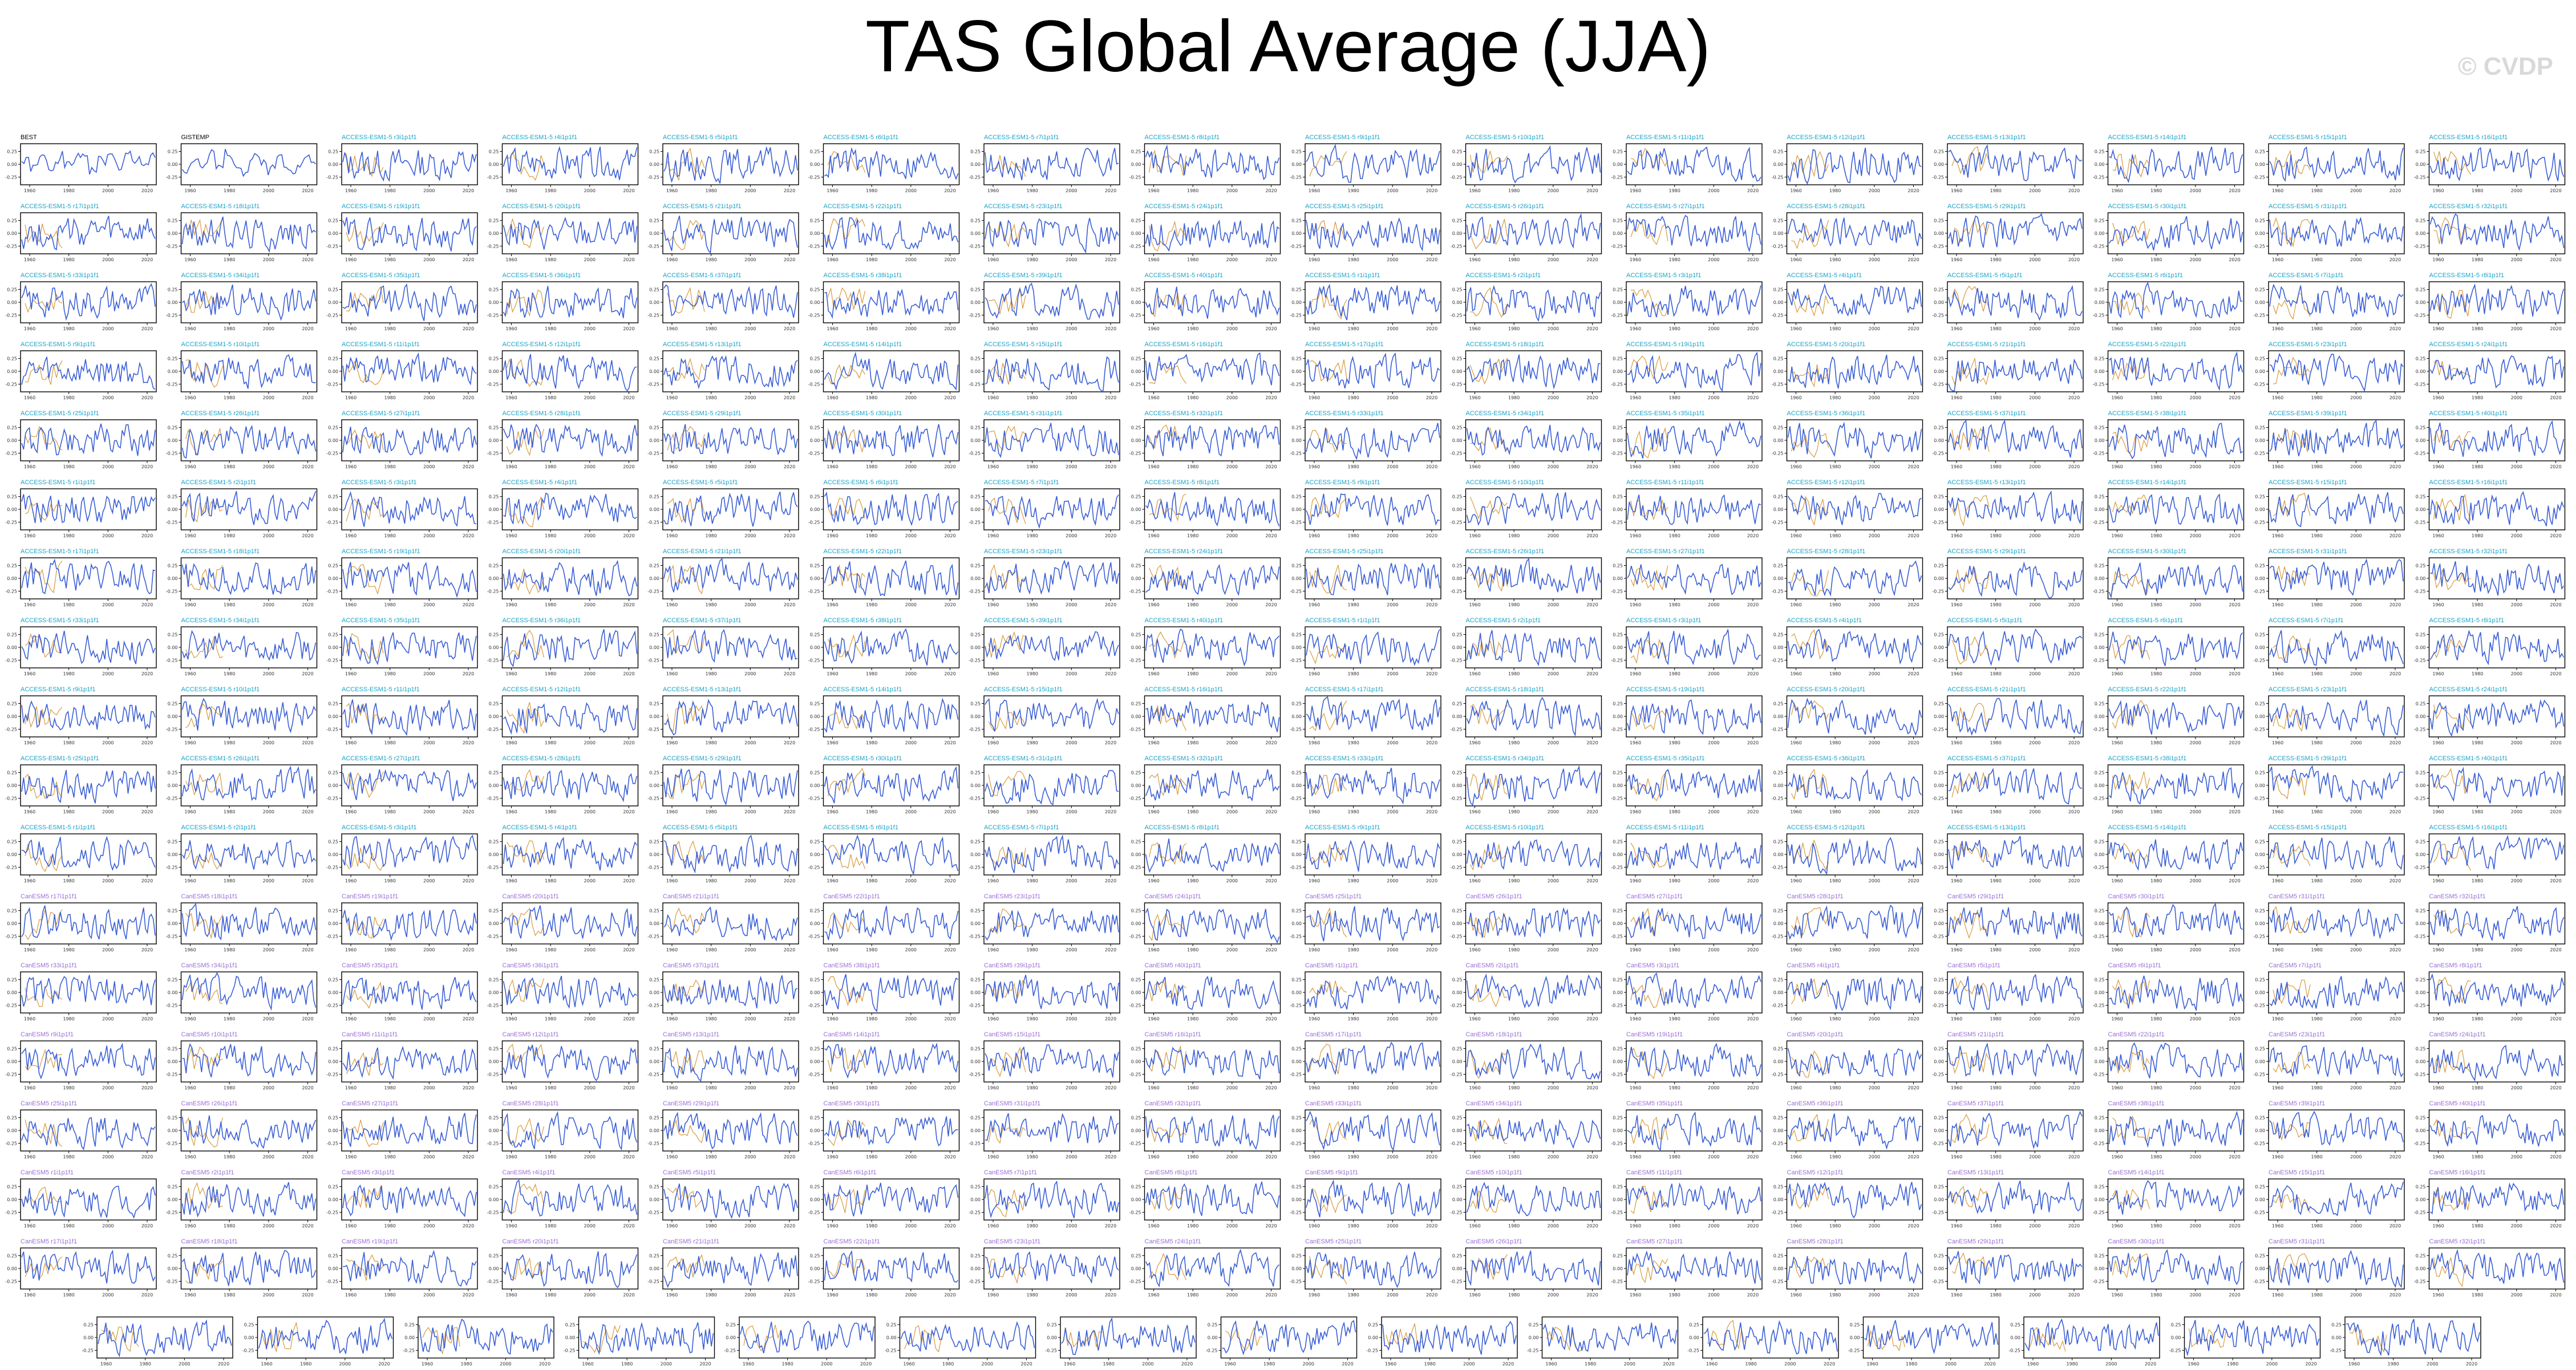 Image resolution: width=2576 pixels, height=1370 pixels. Describe the element at coordinates (702, 758) in the screenshot. I see `panel-title: ACCESS-ESM1-5 r29i1p1f1` at that location.